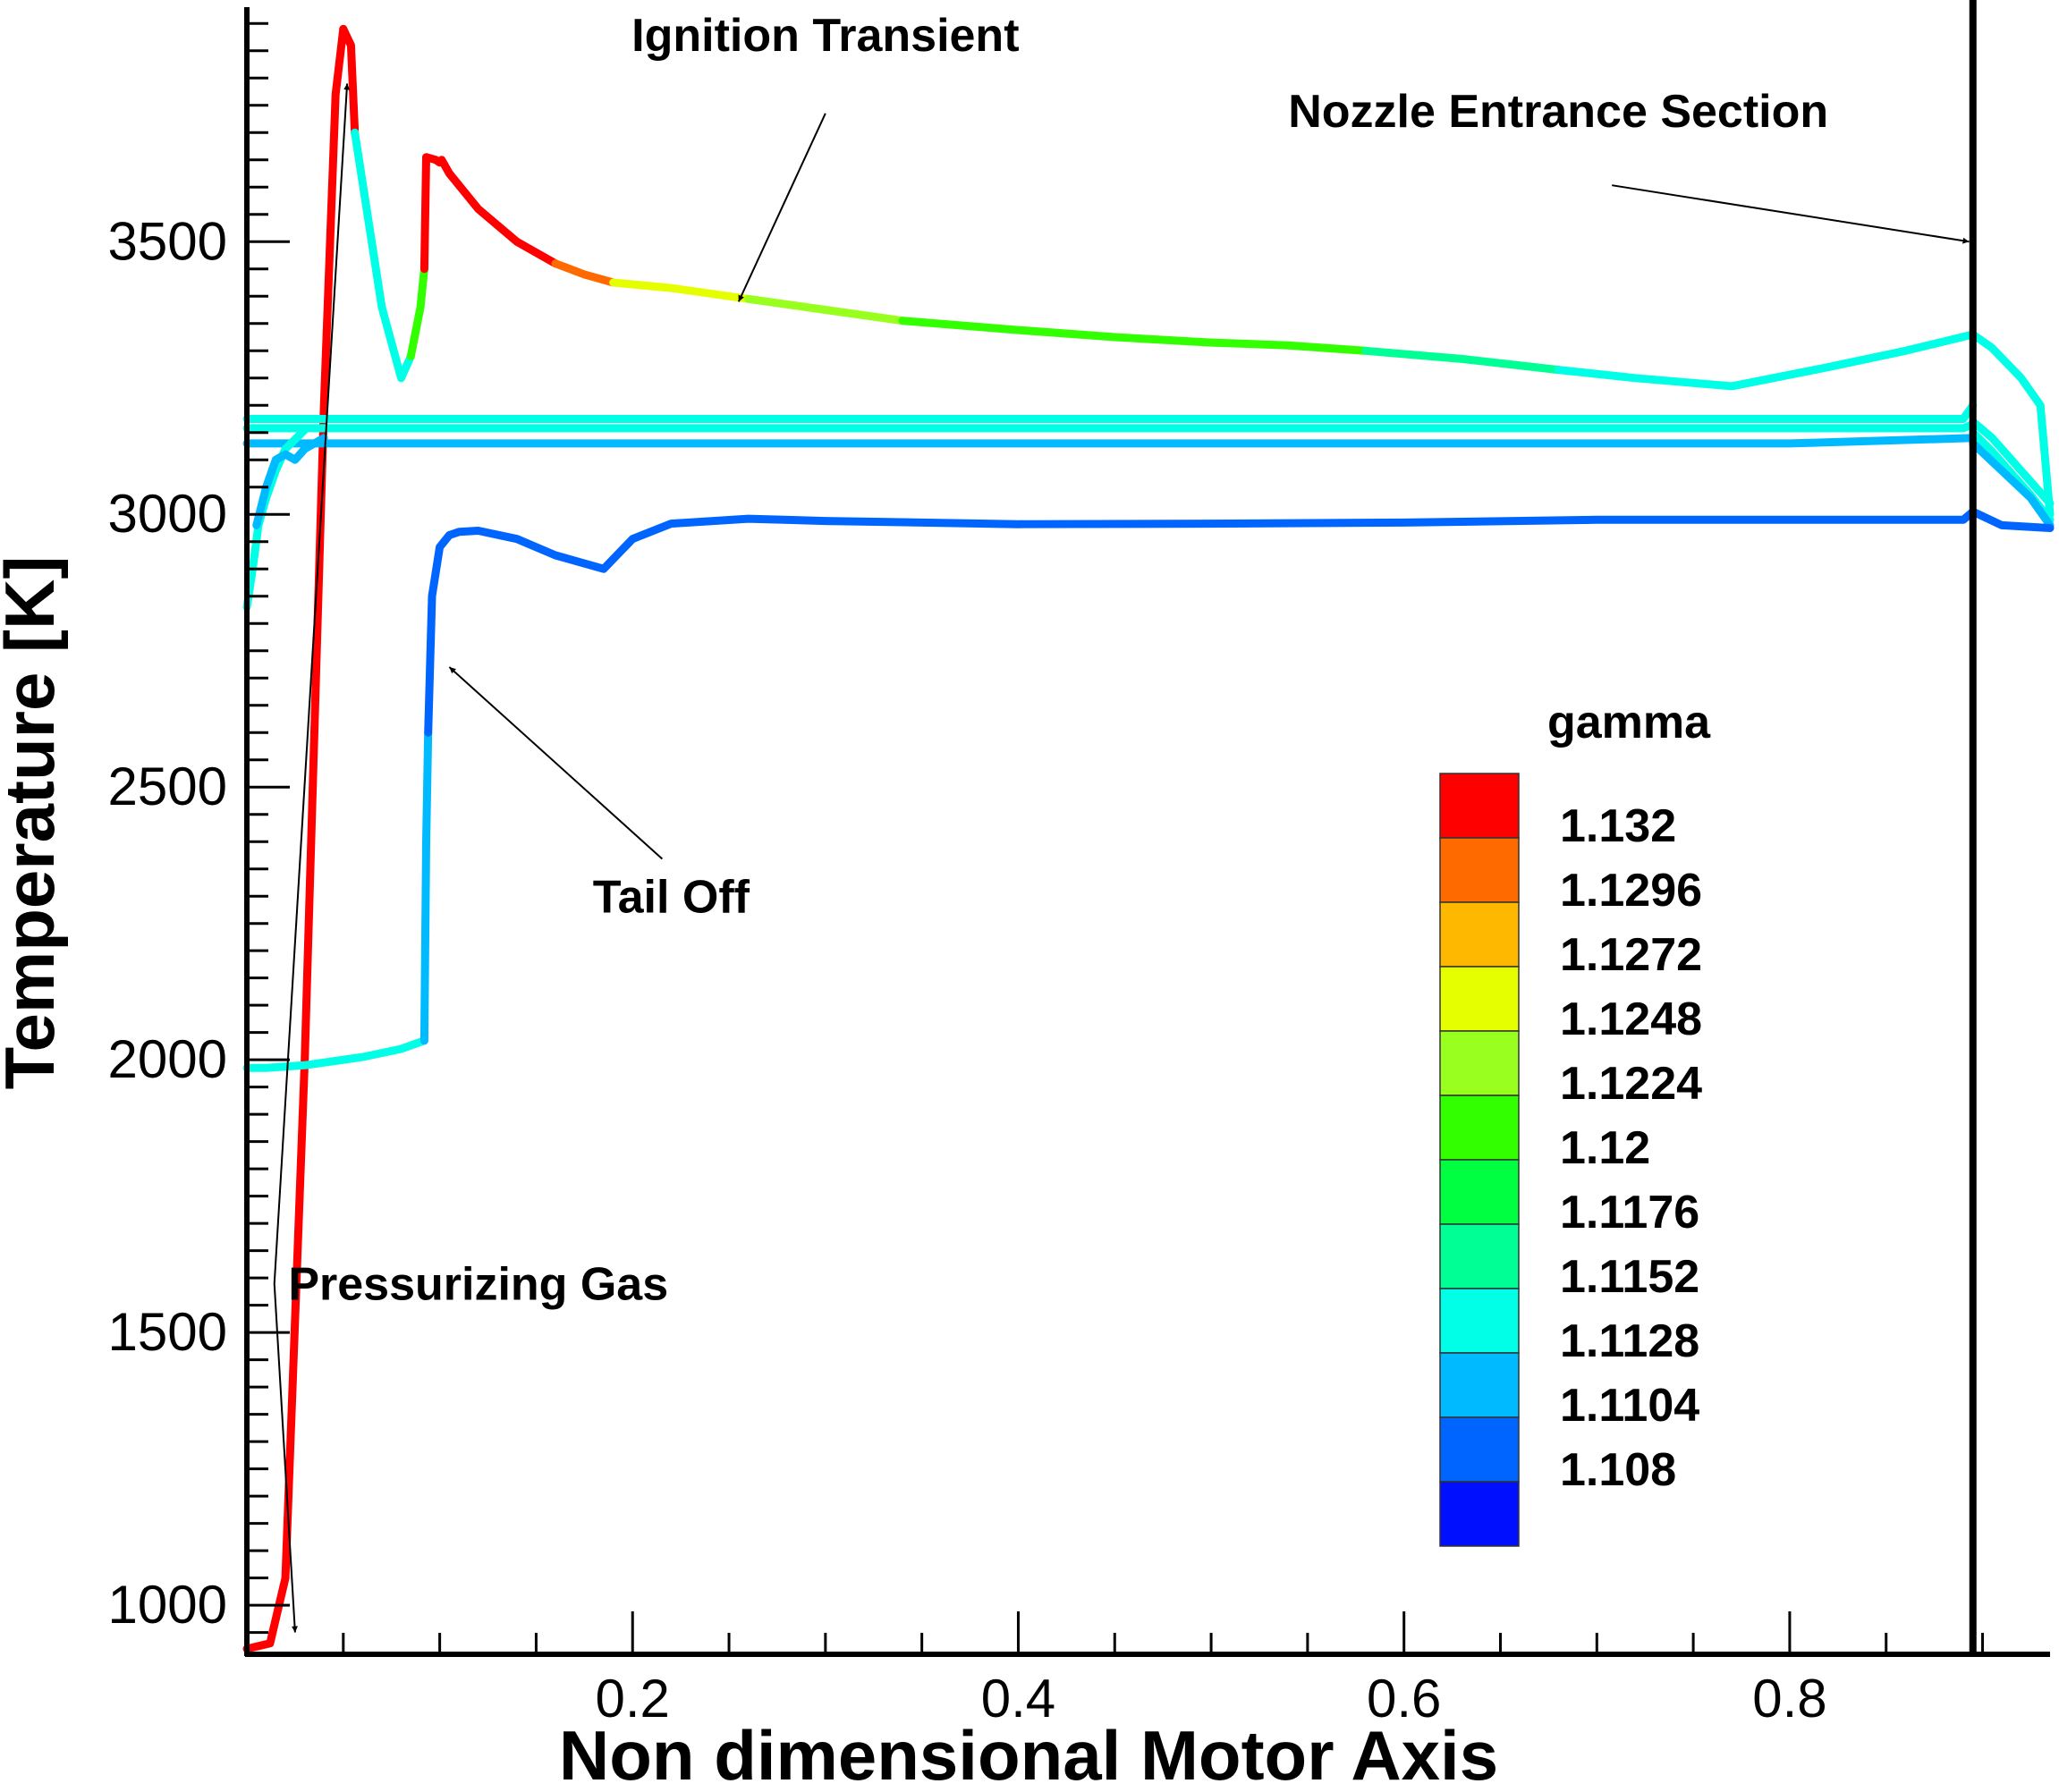 Image resolution: width=2059 pixels, height=1792 pixels. What do you see at coordinates (1558, 112) in the screenshot?
I see `annotation-label-1: Nozzle Entrance Section` at bounding box center [1558, 112].